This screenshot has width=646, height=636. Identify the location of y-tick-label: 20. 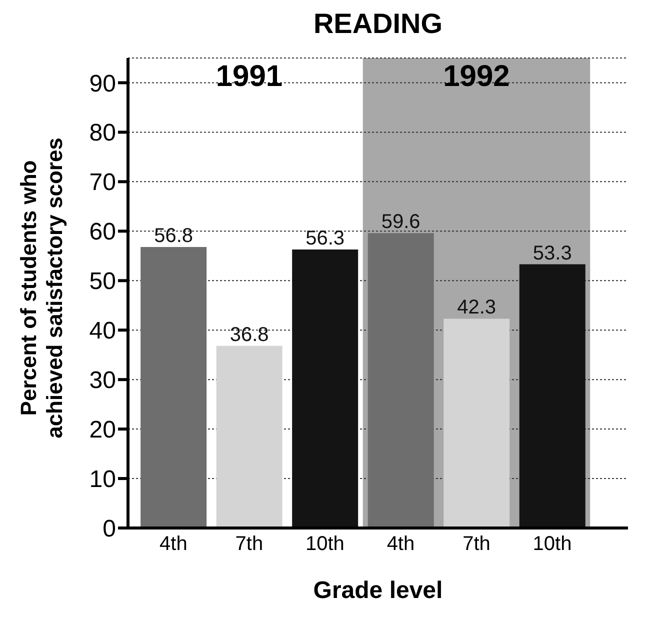
(102, 430).